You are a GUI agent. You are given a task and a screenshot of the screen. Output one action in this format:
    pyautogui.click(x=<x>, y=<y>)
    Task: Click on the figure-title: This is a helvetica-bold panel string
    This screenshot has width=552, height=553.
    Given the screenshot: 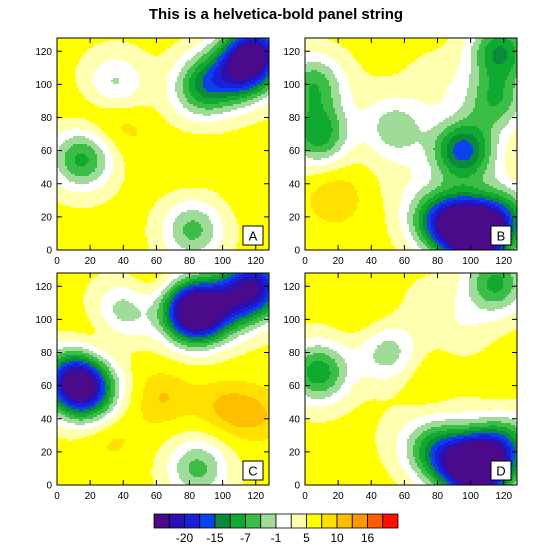 What is the action you would take?
    pyautogui.click(x=276, y=14)
    